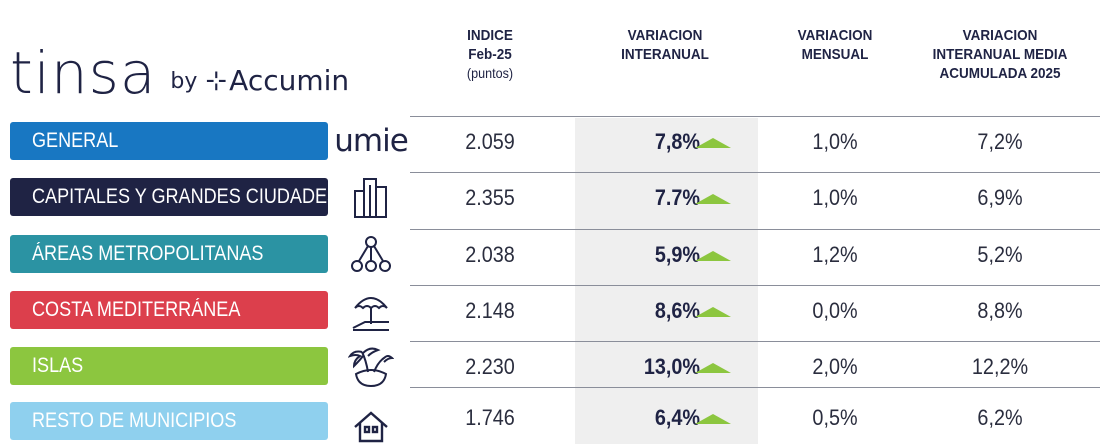 The height and width of the screenshot is (444, 1116). I want to click on network-icon, so click(371, 254).